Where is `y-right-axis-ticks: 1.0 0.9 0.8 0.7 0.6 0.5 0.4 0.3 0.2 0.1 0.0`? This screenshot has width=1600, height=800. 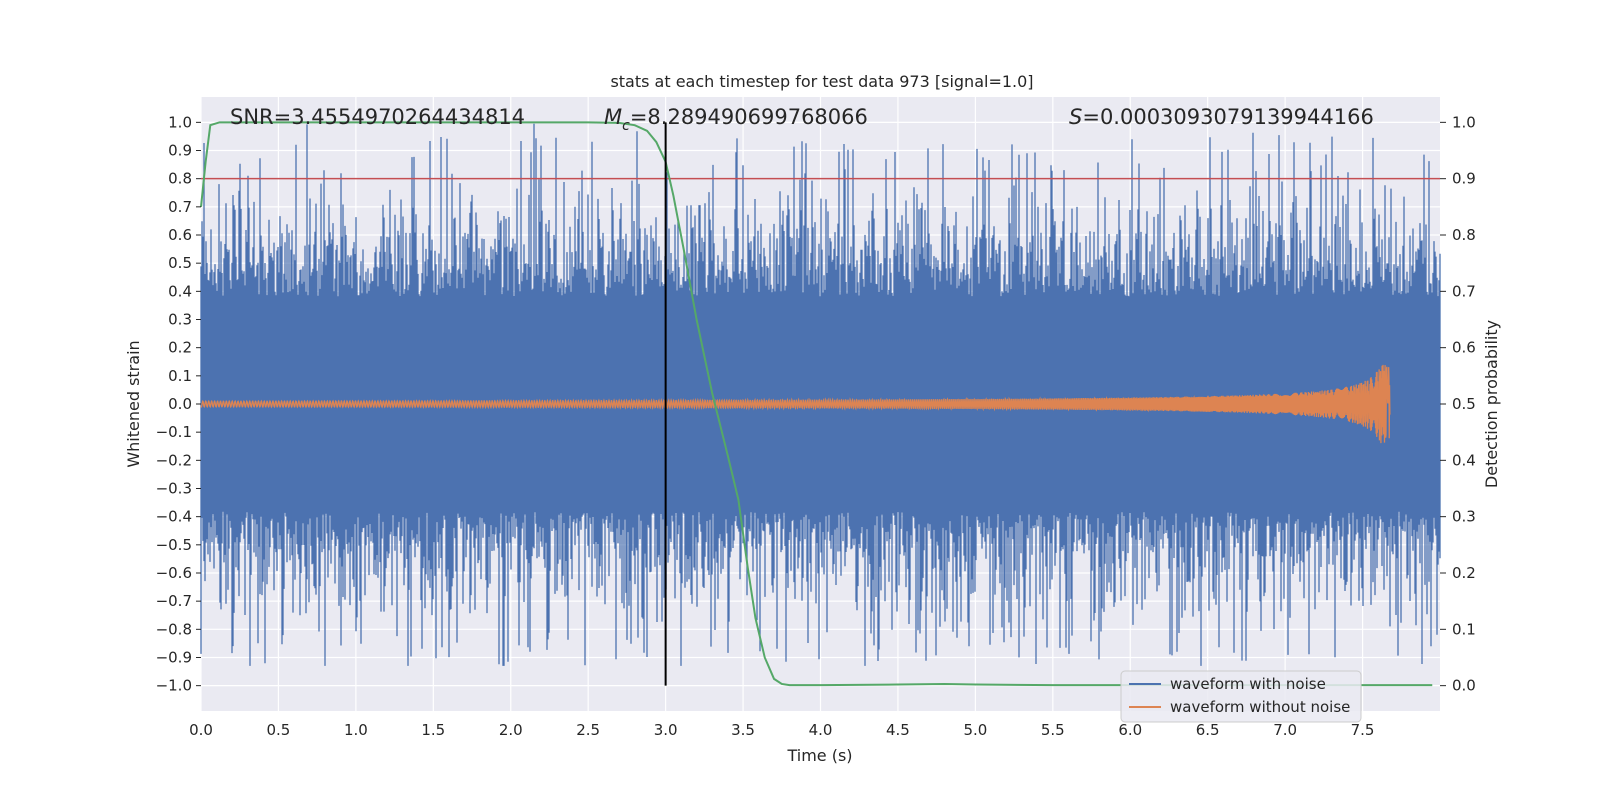
y-right-axis-ticks: 1.0 0.9 0.8 0.7 0.6 0.5 0.4 0.3 0.2 0.1 0.0 is located at coordinates (1458, 404).